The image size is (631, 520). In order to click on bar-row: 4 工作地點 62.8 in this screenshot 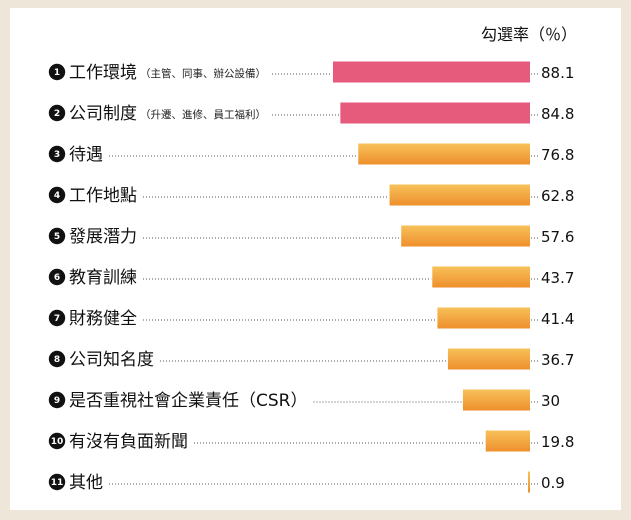, I will do `click(311, 195)`.